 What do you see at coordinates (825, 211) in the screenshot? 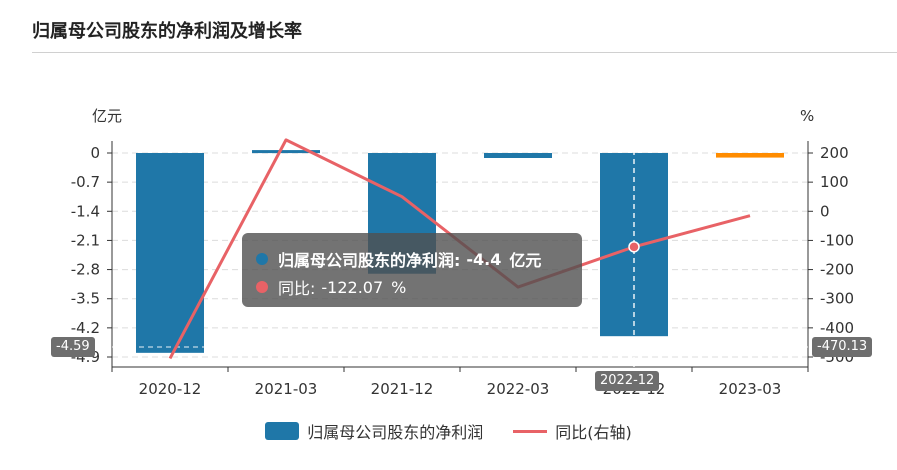
I see `y-right-tick-label: 0` at bounding box center [825, 211].